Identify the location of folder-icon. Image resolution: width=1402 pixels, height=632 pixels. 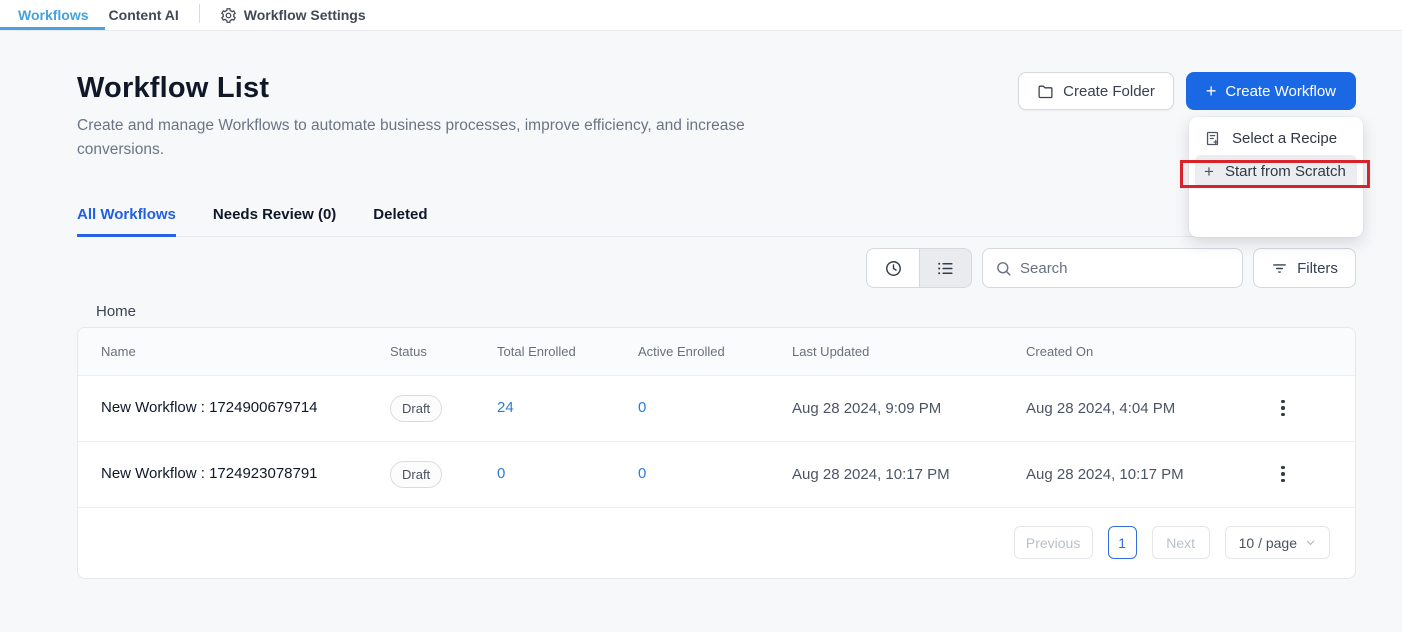
(1045, 91).